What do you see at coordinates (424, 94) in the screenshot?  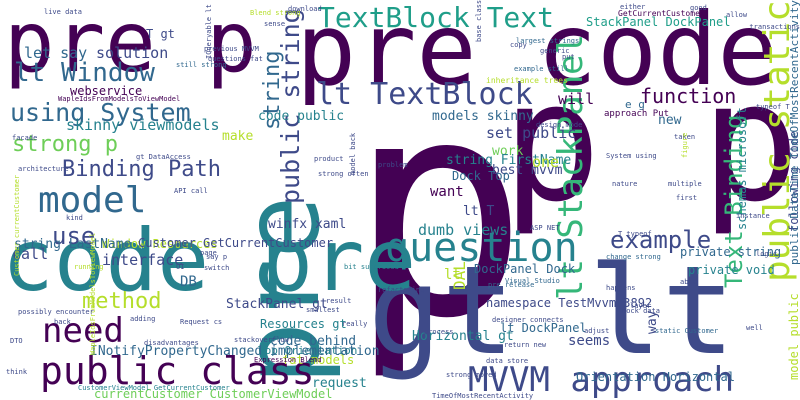 I see `cloud-word: lt TextBlock` at bounding box center [424, 94].